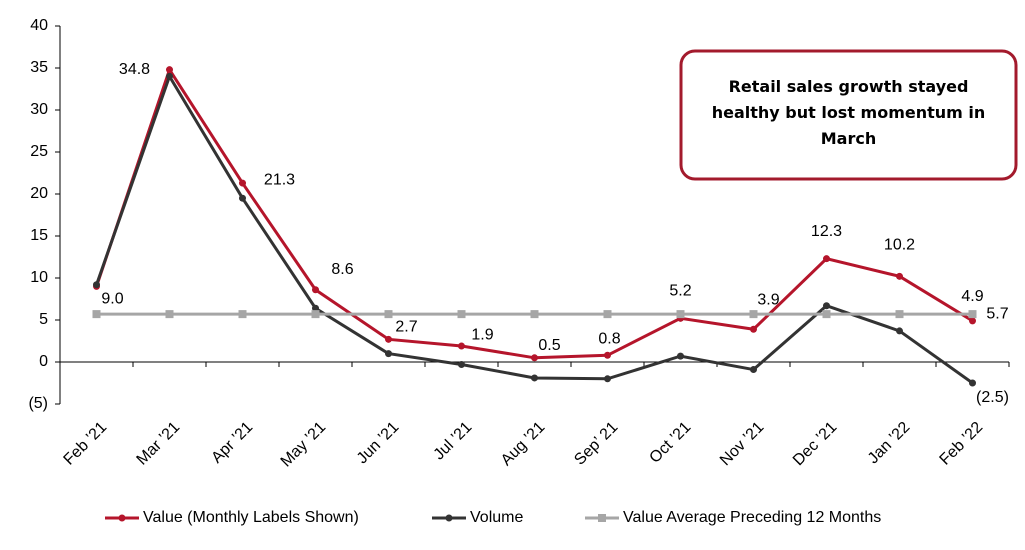 This screenshot has width=1025, height=550. What do you see at coordinates (39, 235) in the screenshot?
I see `y-tick-label: 15` at bounding box center [39, 235].